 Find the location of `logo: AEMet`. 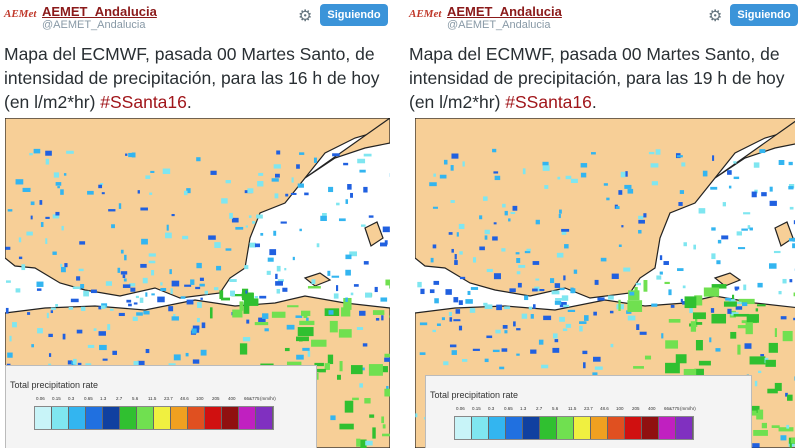

logo: AEMet is located at coordinates (425, 14).